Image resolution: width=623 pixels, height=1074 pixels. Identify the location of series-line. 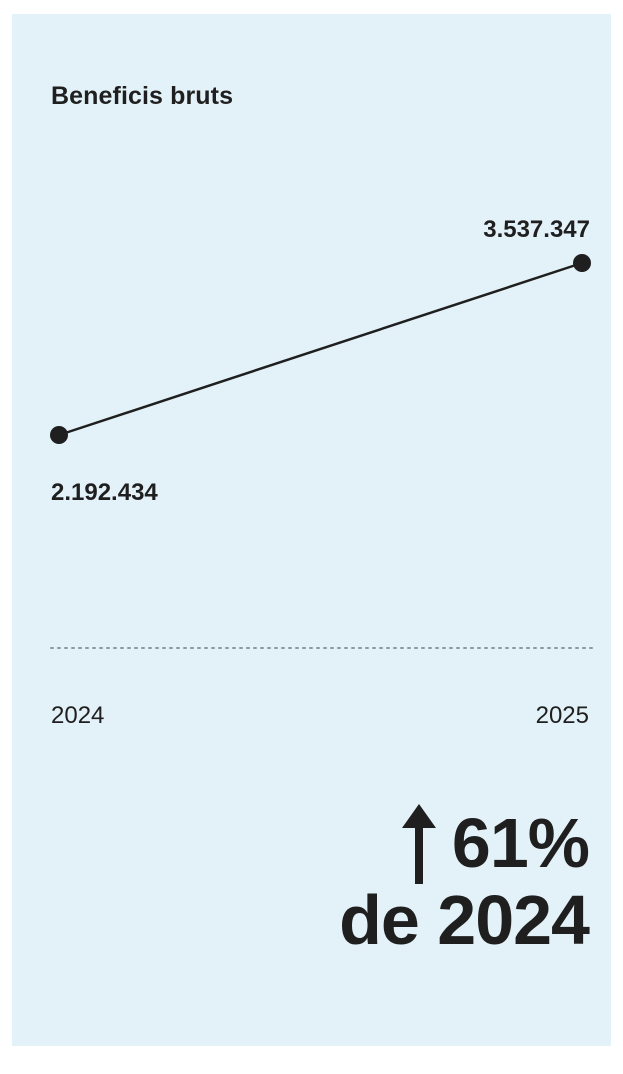
(320, 349).